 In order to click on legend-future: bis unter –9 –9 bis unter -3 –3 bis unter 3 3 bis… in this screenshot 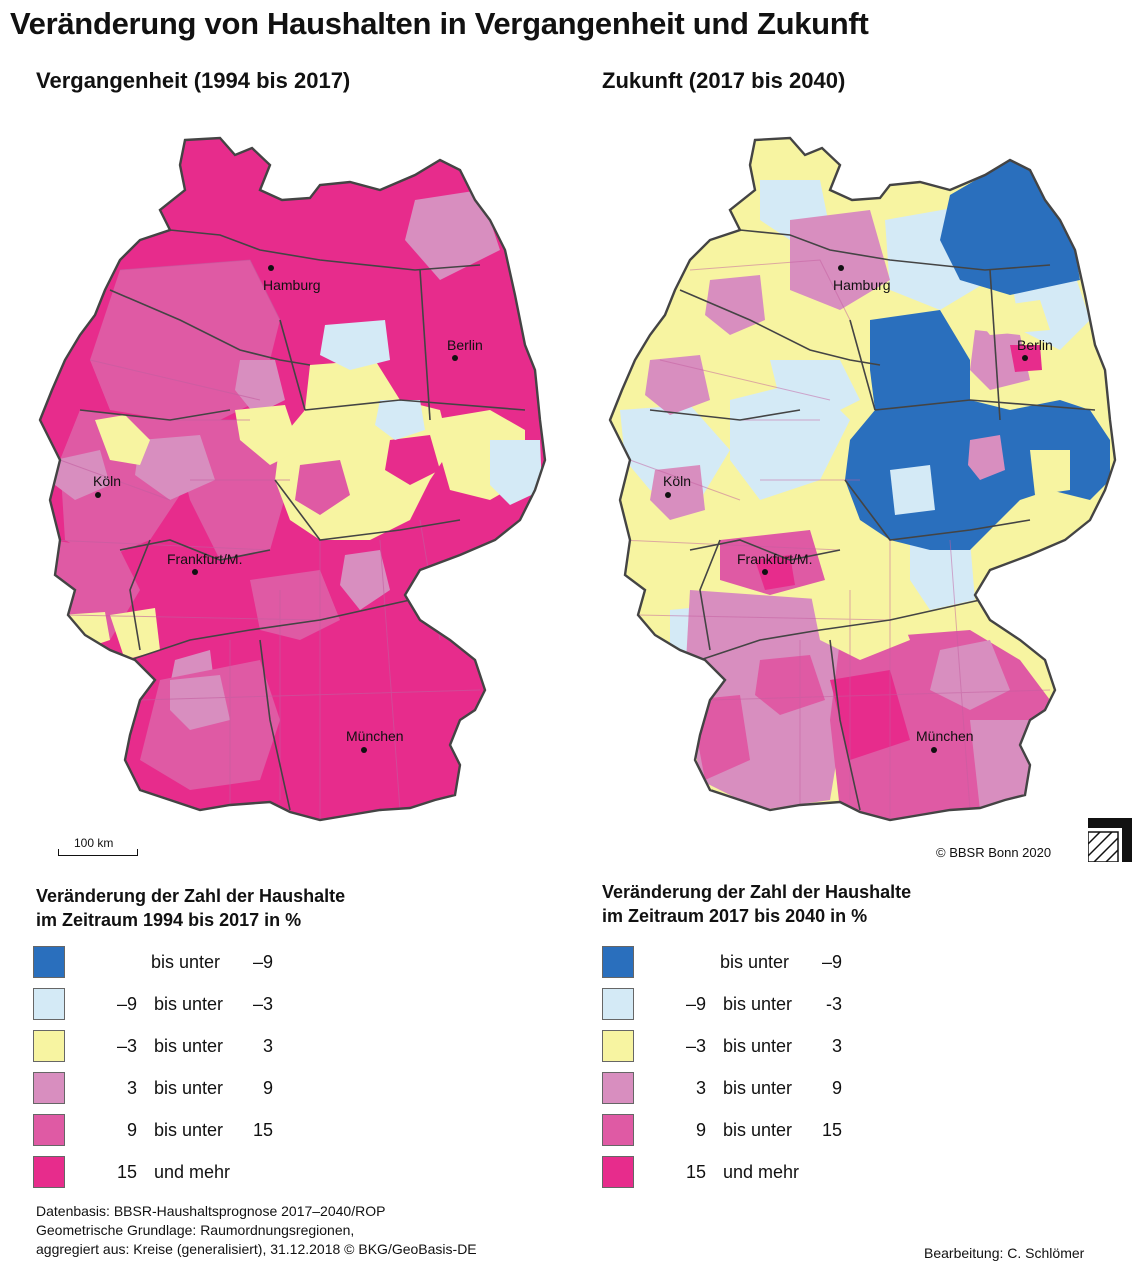, I will do `click(752, 1072)`.